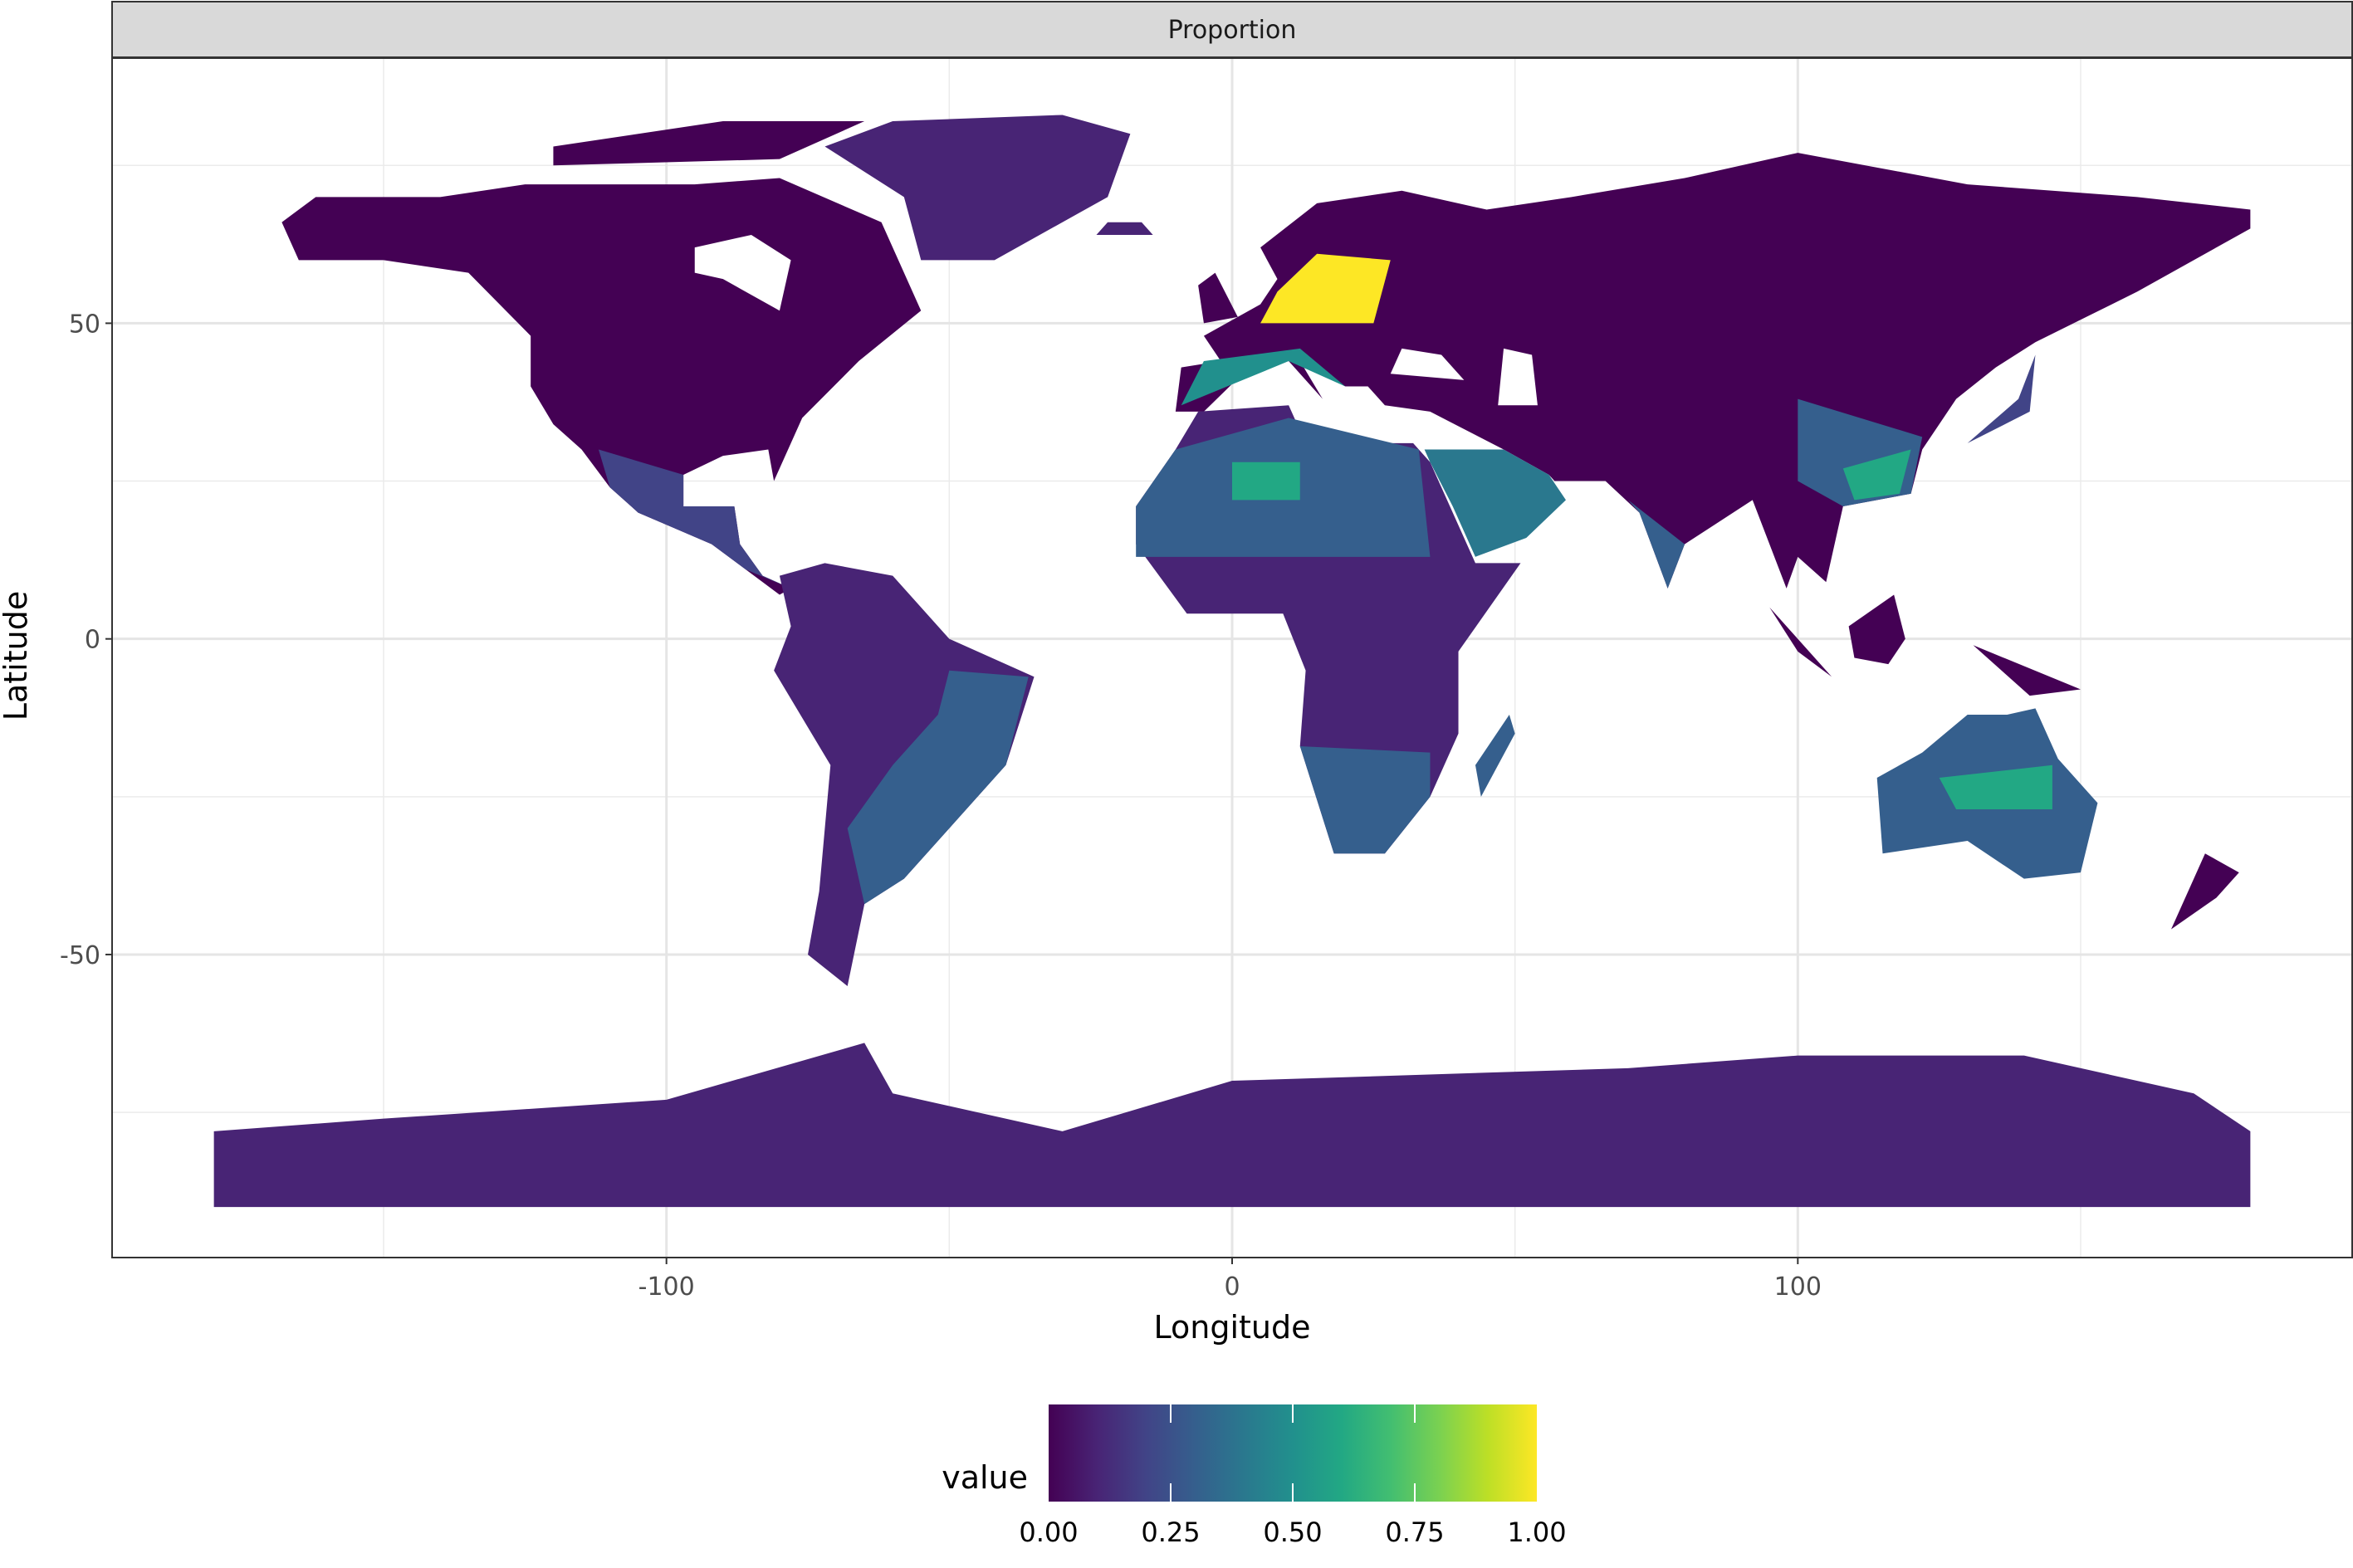 The width and height of the screenshot is (2353, 1568). Describe the element at coordinates (1495, 756) in the screenshot. I see `madagascar` at that location.